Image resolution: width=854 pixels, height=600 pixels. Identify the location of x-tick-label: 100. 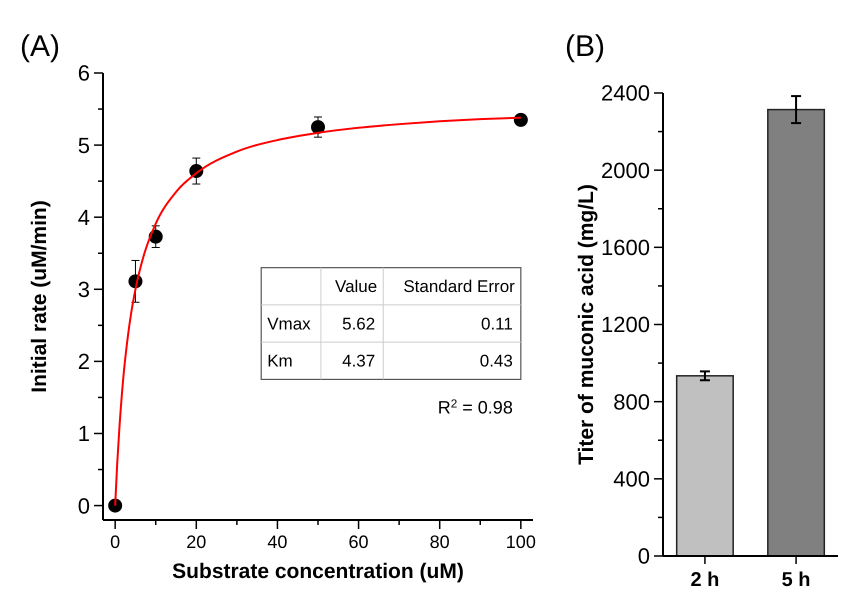
(521, 542).